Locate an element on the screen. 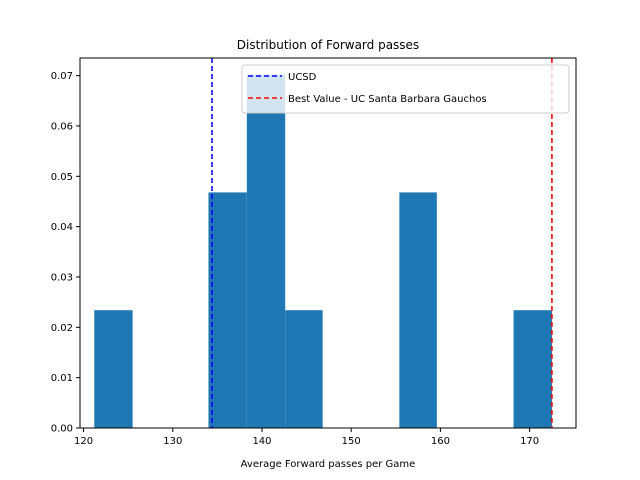  x-tick-label: 170 is located at coordinates (529, 441).